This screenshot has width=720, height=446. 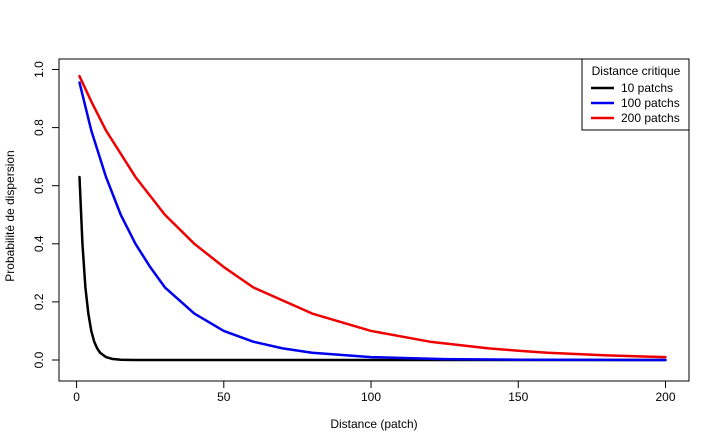 I want to click on y-axis: 0.0 0.2 0.4 0.6 0.8 1.0, so click(x=46, y=214).